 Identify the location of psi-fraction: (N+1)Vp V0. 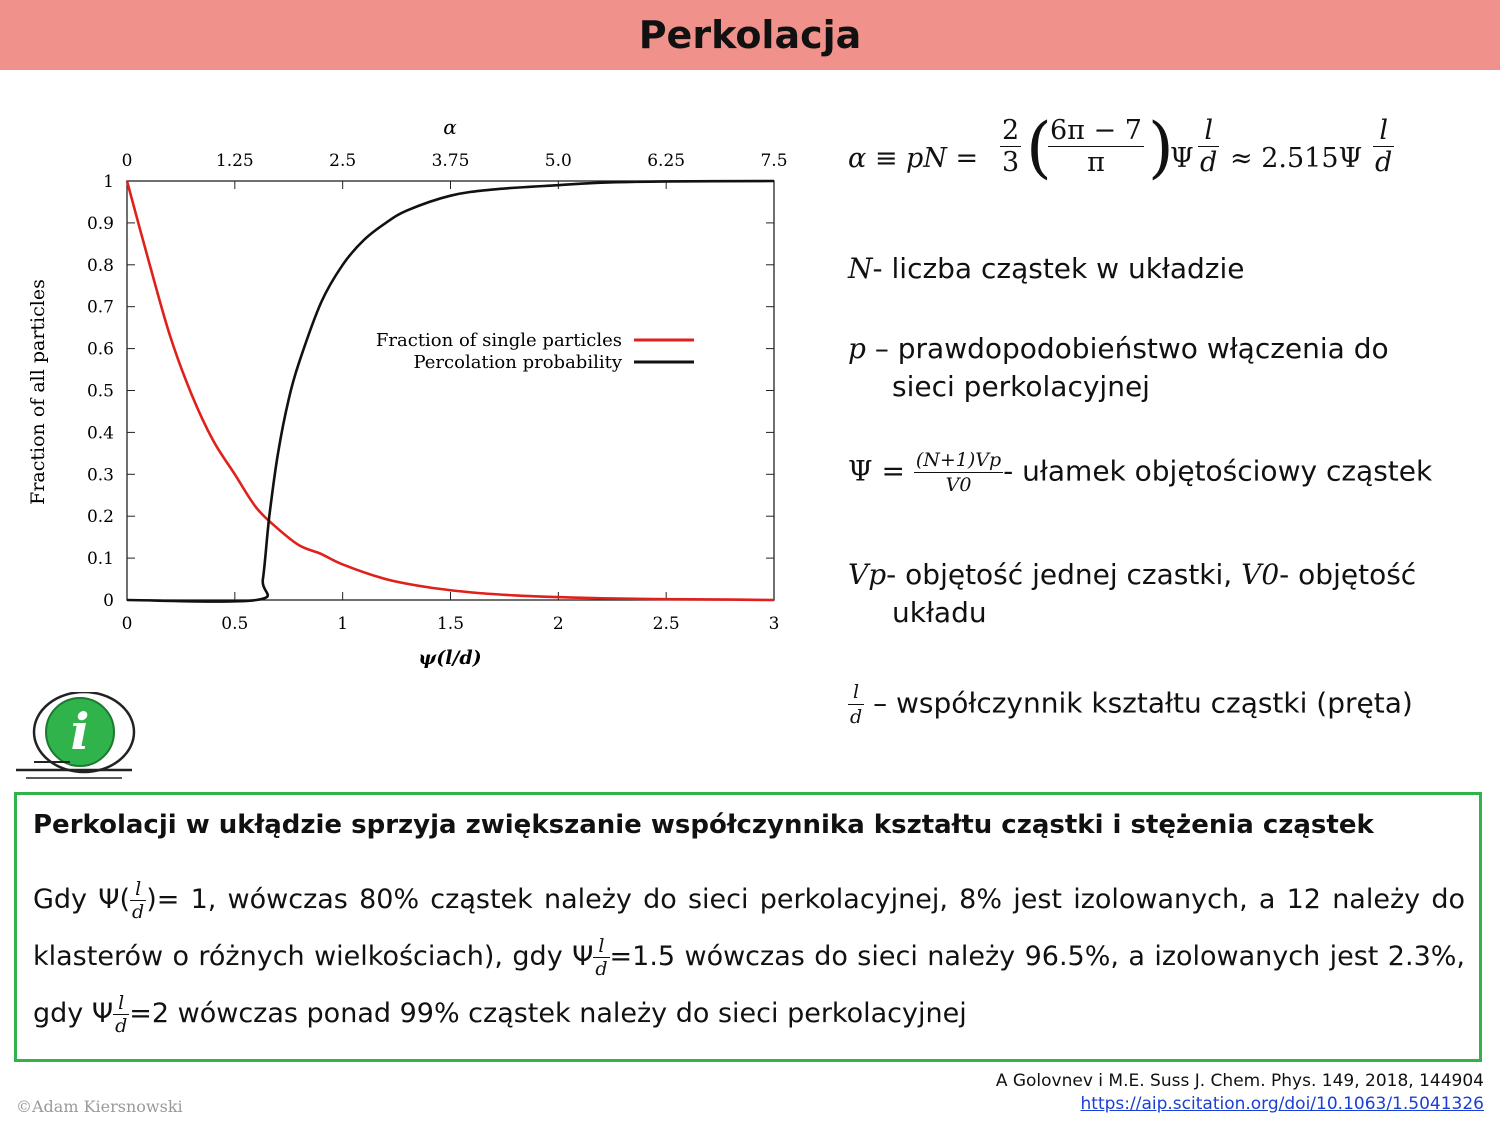
(958, 472).